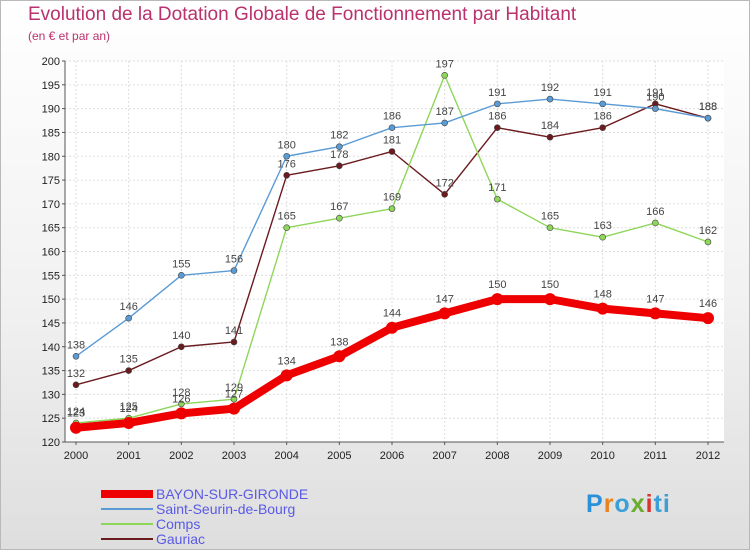  What do you see at coordinates (234, 260) in the screenshot?
I see `data-label: 156` at bounding box center [234, 260].